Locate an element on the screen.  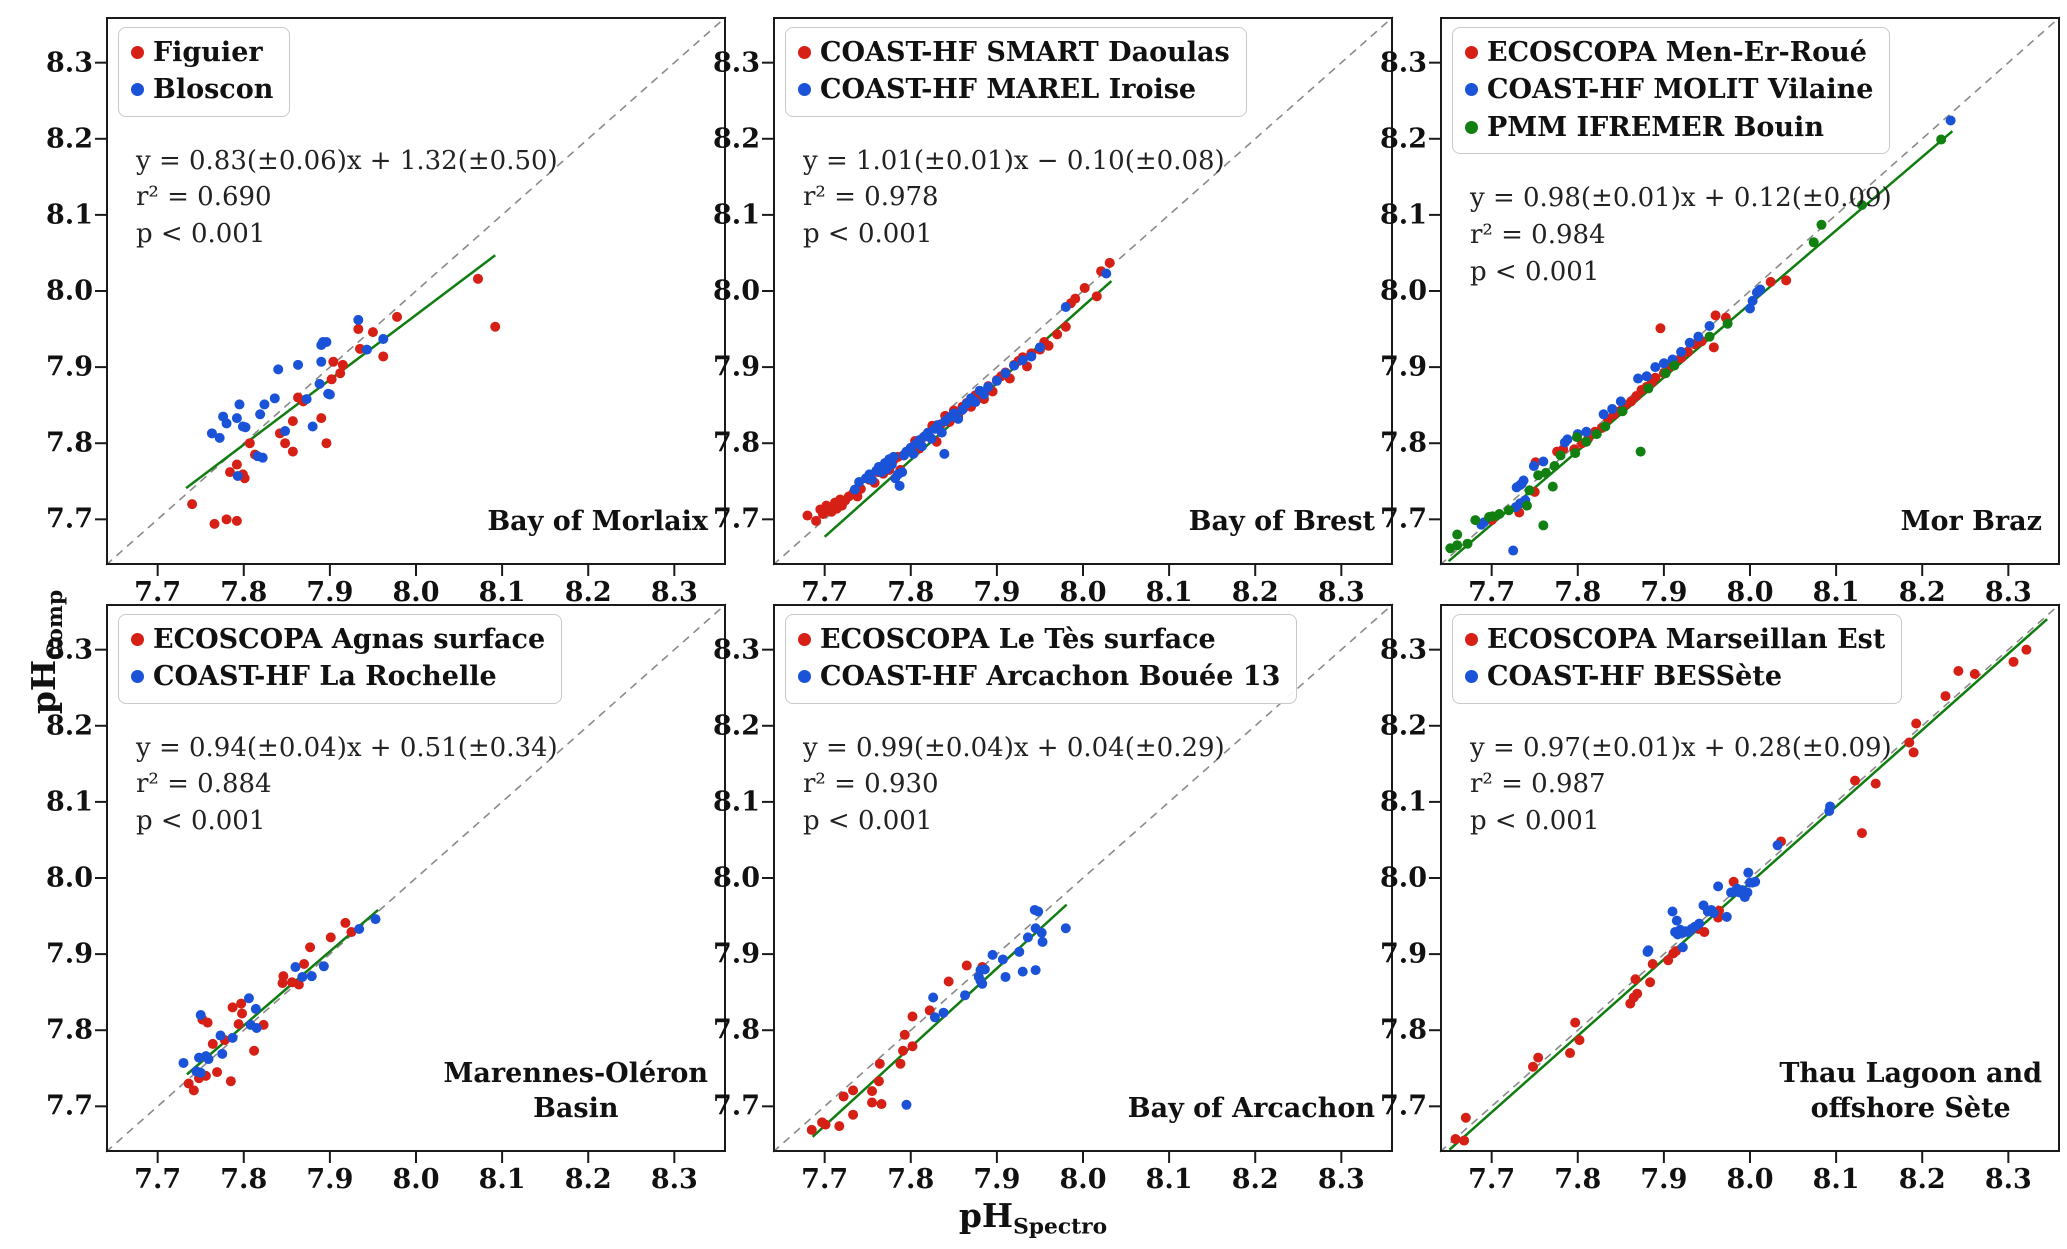
x-tick-label: 8.3 is located at coordinates (2008, 1179).